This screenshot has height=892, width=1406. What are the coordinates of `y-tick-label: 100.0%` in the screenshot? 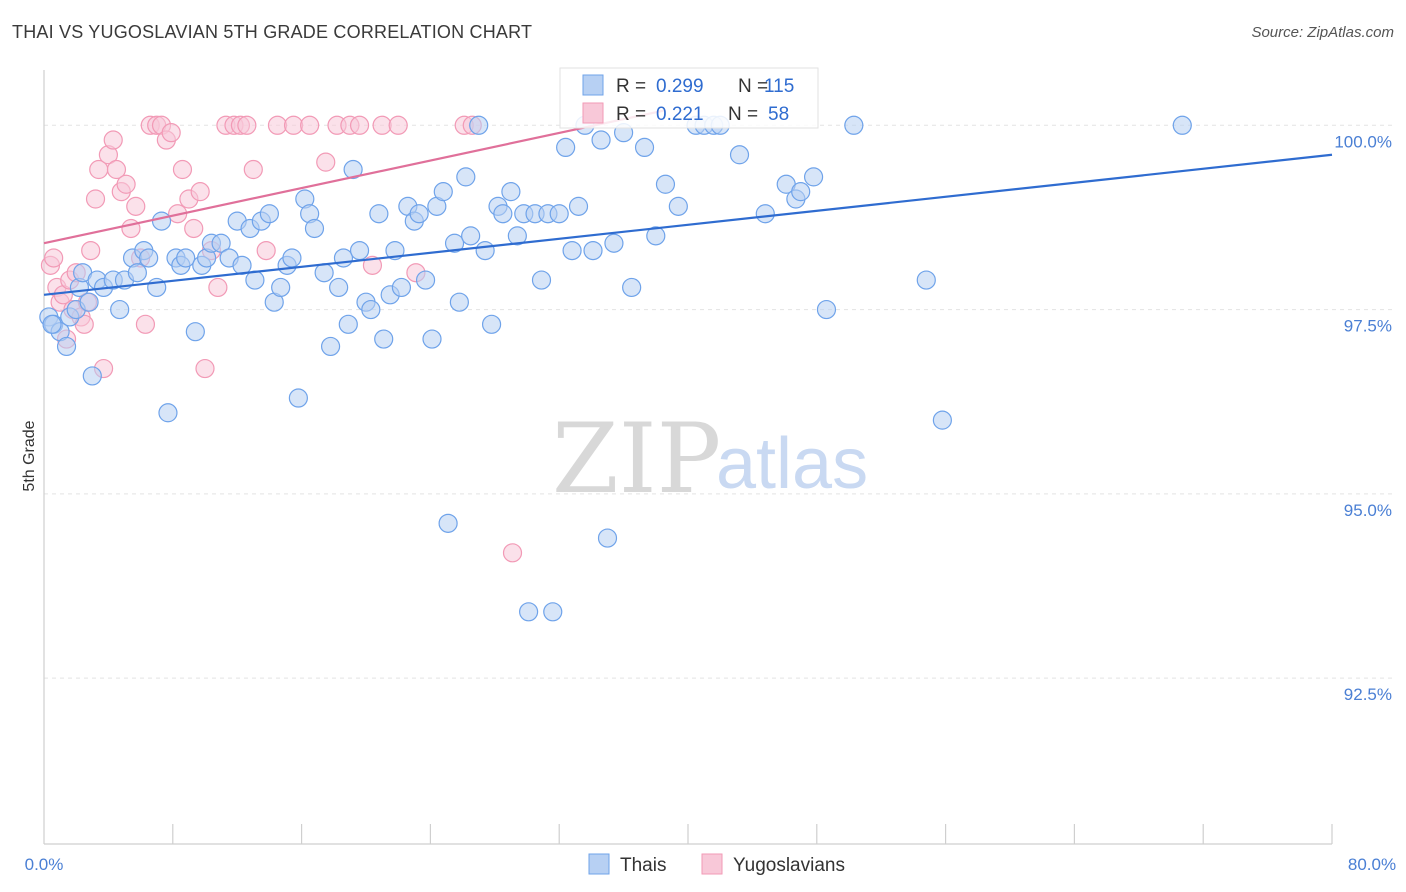 It's located at (1363, 141).